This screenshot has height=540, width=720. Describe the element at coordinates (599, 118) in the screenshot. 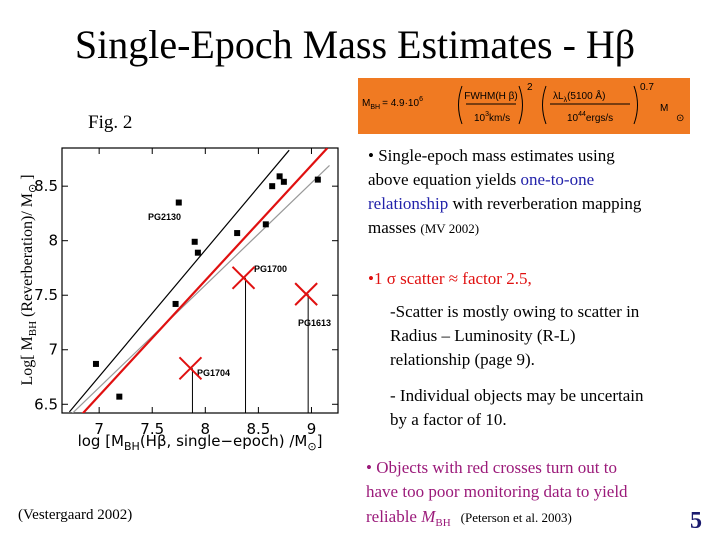

I see `eq-part: ergs/s` at that location.